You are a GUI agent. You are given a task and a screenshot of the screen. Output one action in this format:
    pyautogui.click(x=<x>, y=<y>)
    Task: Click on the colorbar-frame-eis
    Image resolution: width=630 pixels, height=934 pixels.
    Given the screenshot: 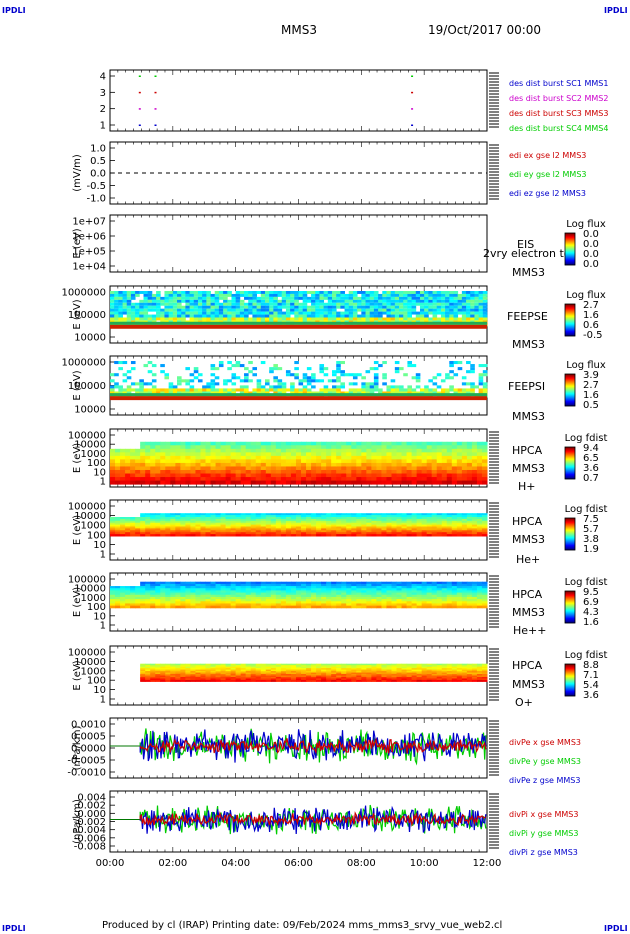 What is the action you would take?
    pyautogui.click(x=570, y=249)
    